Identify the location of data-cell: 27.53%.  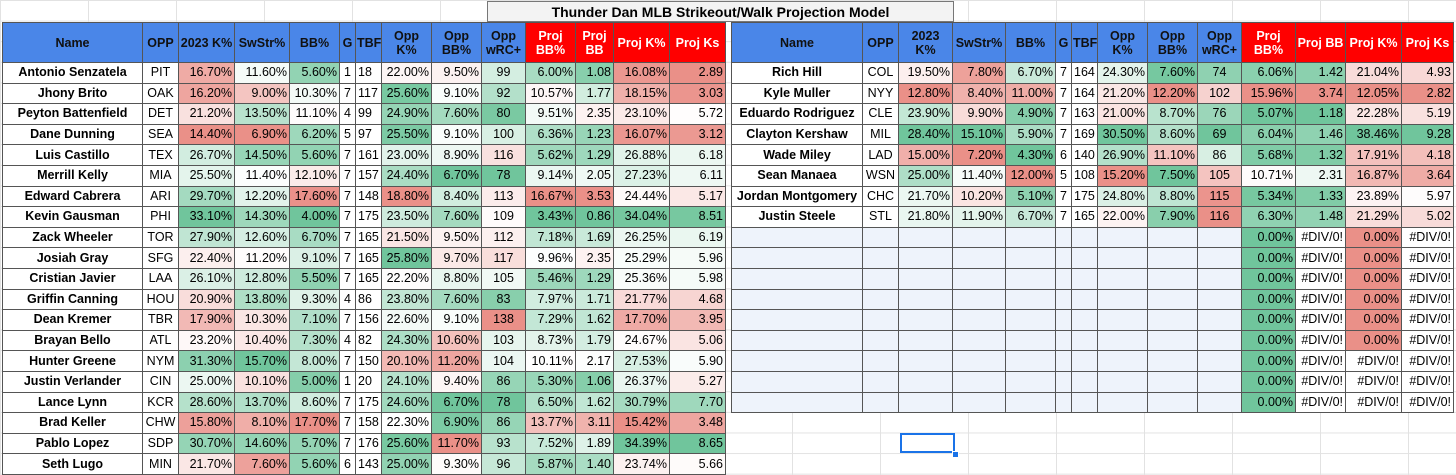
(641, 361).